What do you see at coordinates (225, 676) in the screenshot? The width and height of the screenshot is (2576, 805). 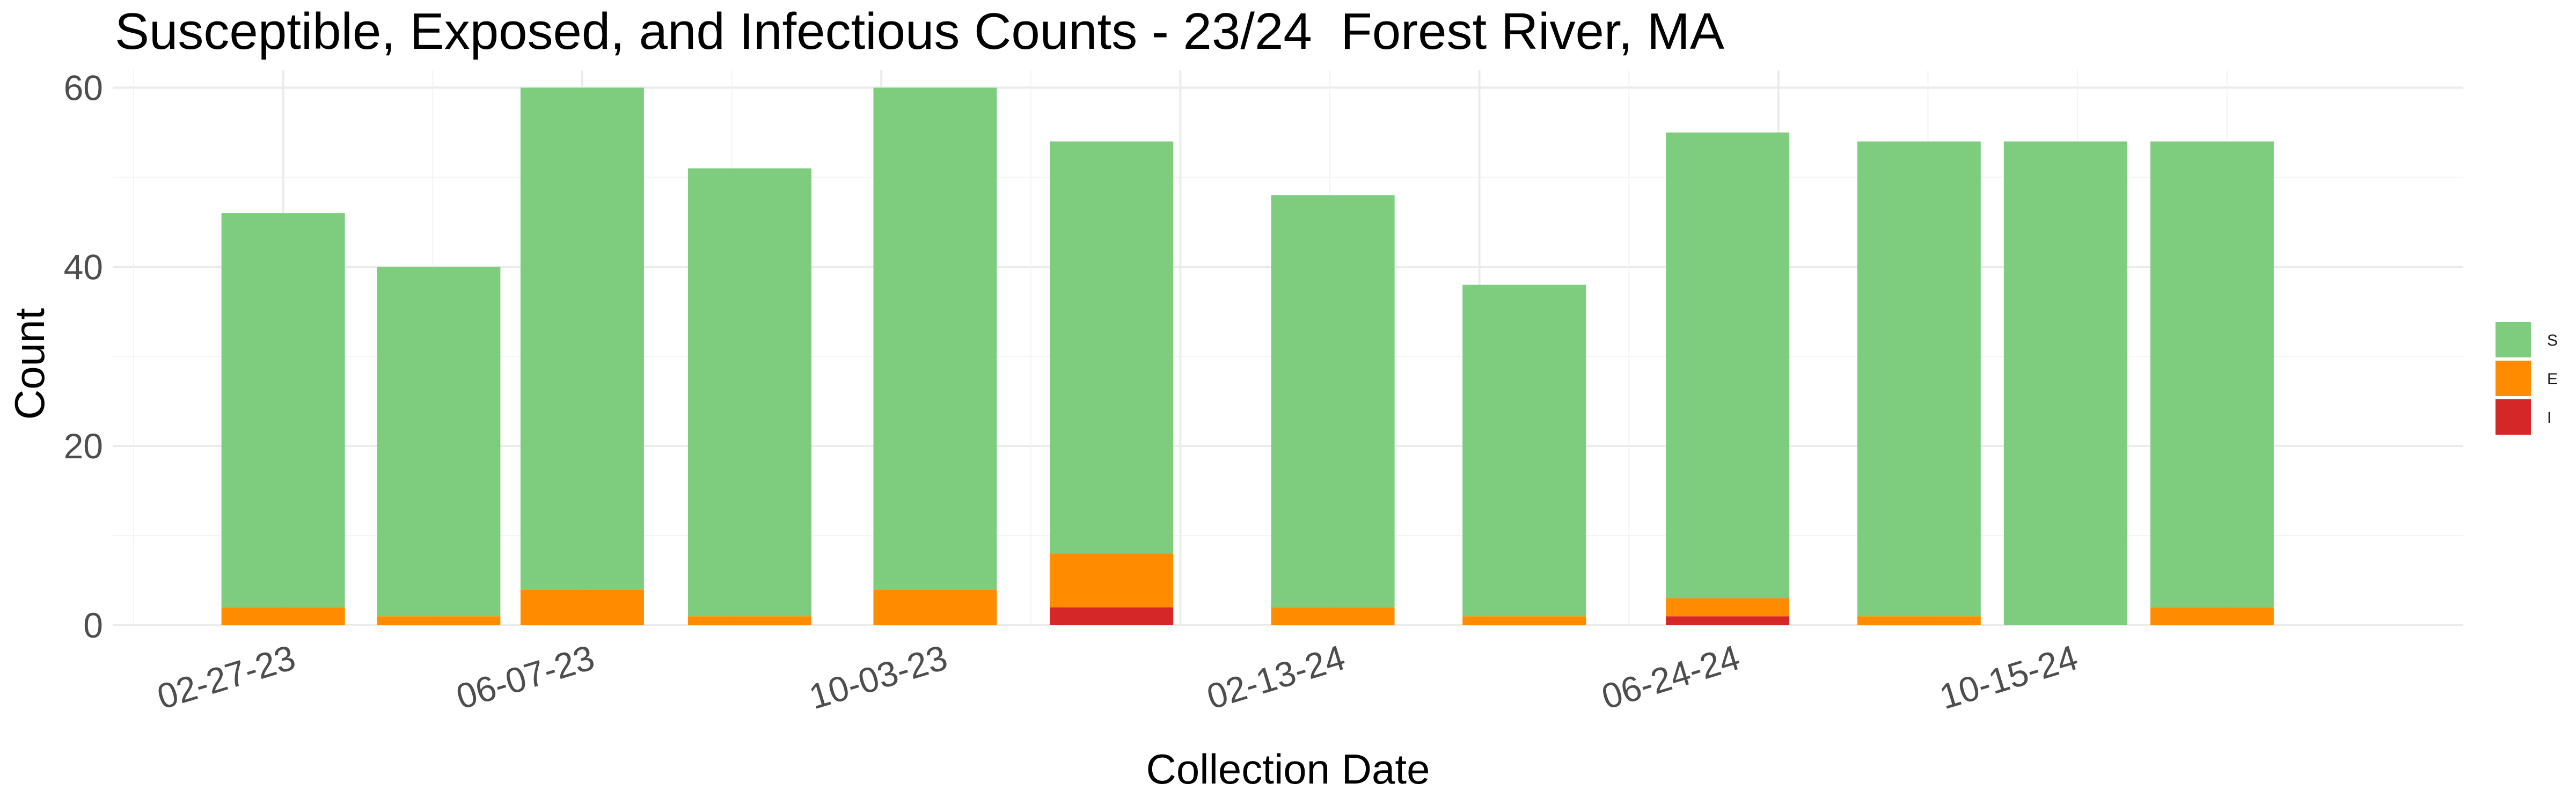 I see `x-tick-label: 02-27-23` at bounding box center [225, 676].